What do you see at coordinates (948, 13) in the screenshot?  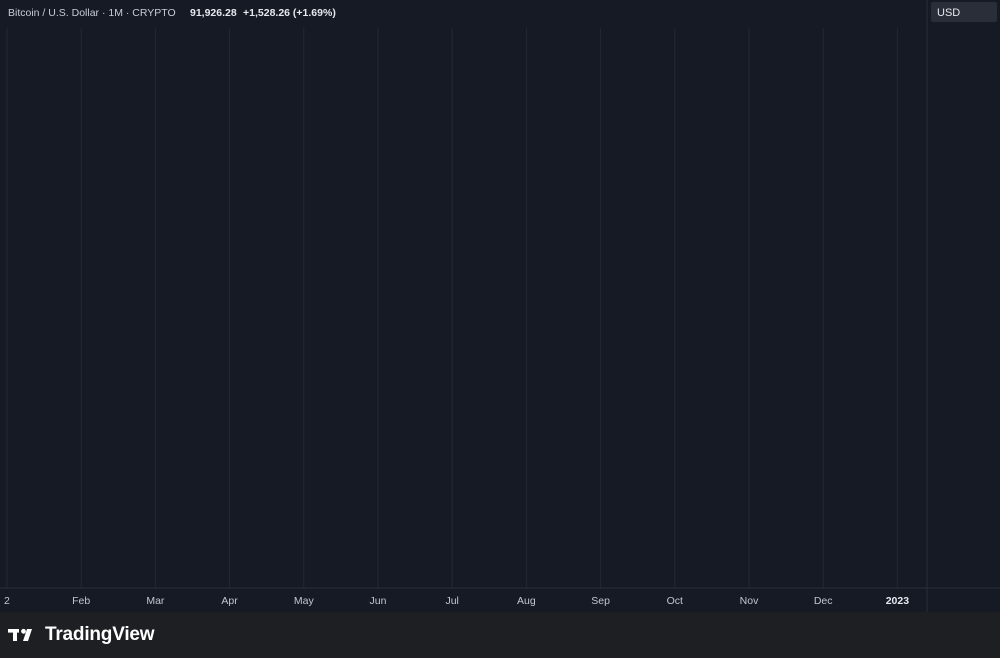 I see `currency-label: USD` at bounding box center [948, 13].